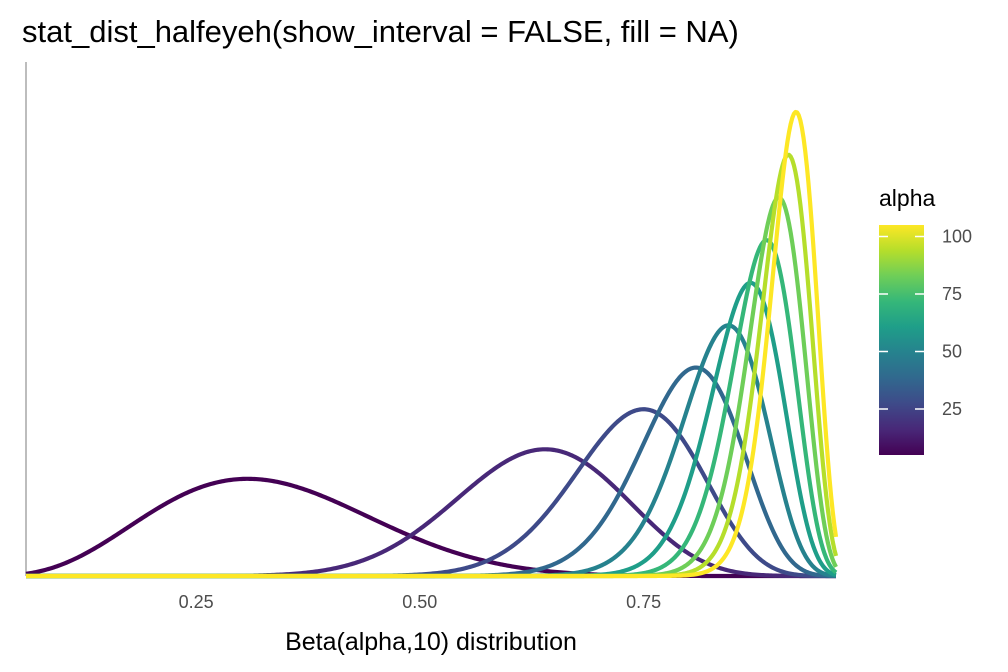  I want to click on legend-ticks: 25 50 75 100, so click(925, 323).